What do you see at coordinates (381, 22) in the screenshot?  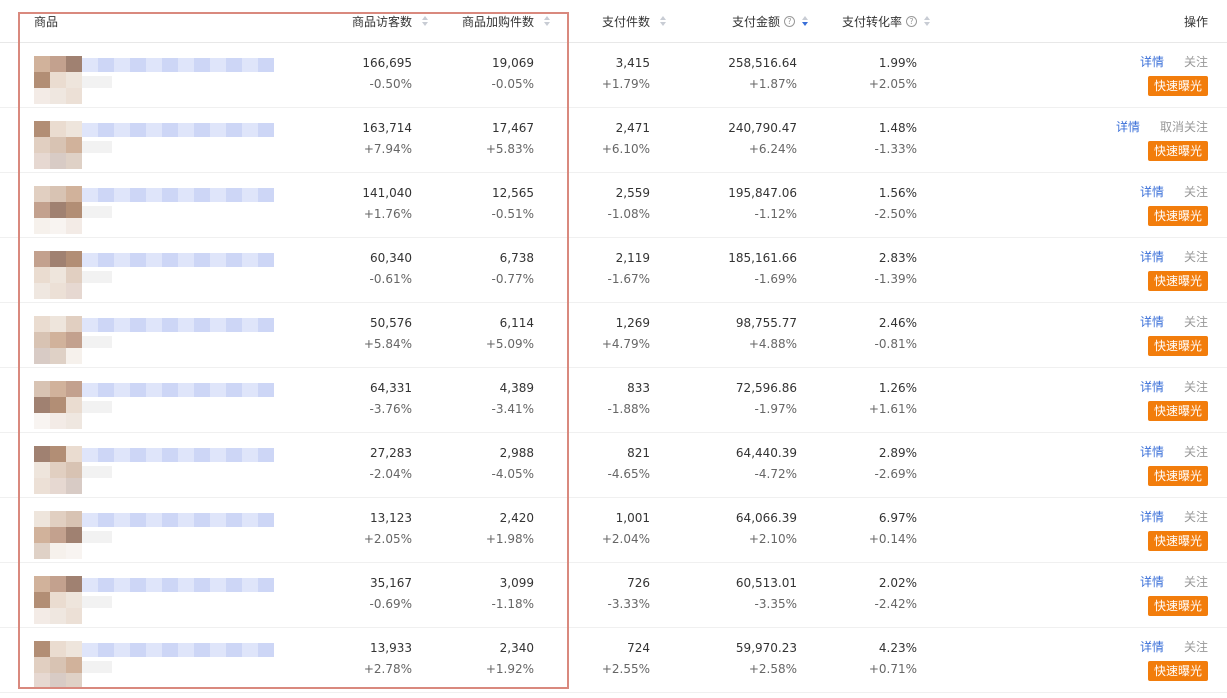 I see `column-header: 商品访客数` at bounding box center [381, 22].